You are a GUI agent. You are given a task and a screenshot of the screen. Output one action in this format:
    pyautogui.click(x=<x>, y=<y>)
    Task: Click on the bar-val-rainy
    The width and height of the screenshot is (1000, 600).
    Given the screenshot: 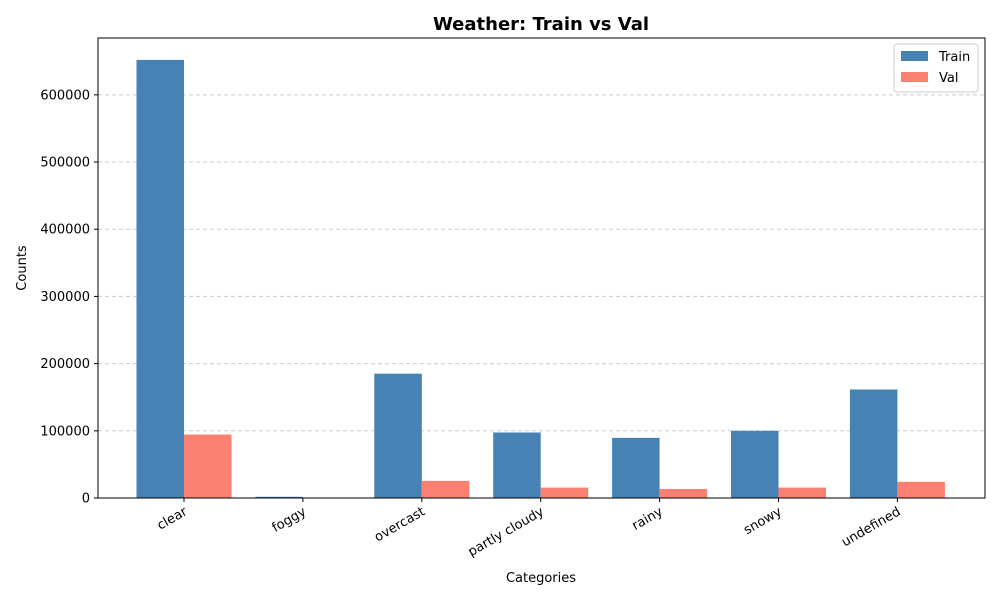 What is the action you would take?
    pyautogui.click(x=683, y=493)
    